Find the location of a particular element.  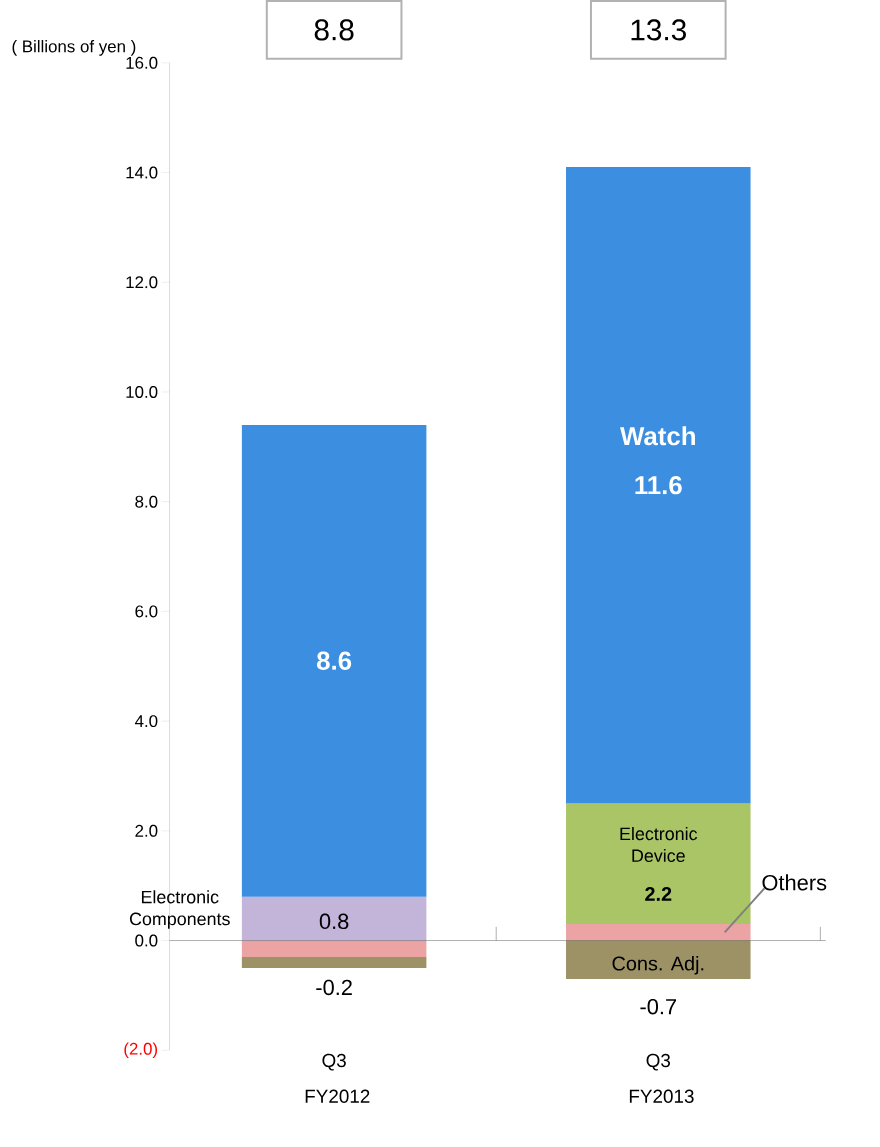

y-tick-label: 6.0 is located at coordinates (146, 611).